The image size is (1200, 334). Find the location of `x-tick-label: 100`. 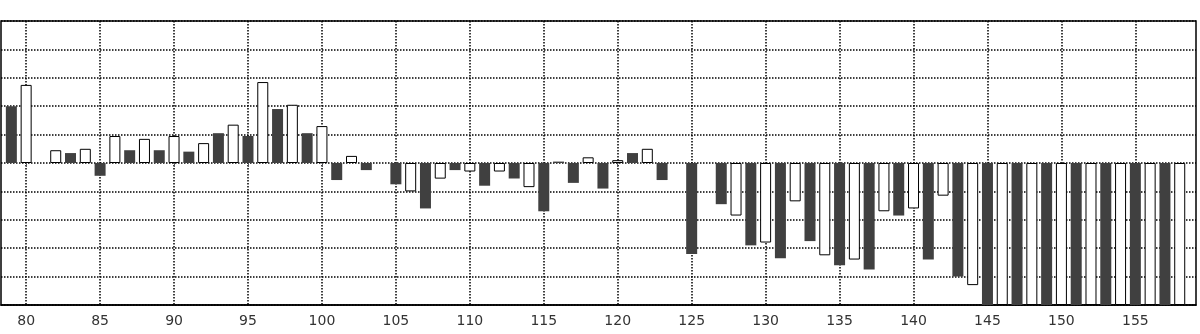

x-tick-label: 100 is located at coordinates (322, 320).